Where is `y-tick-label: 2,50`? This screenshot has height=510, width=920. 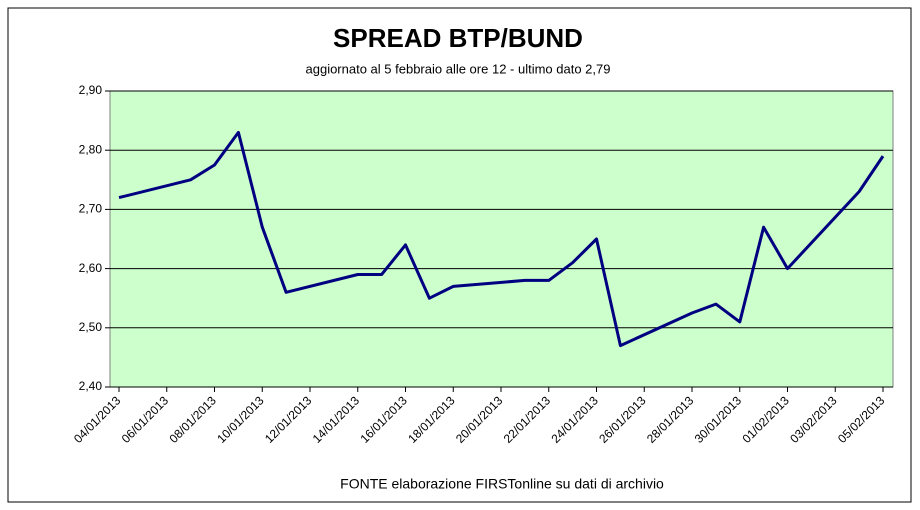 y-tick-label: 2,50 is located at coordinates (91, 327).